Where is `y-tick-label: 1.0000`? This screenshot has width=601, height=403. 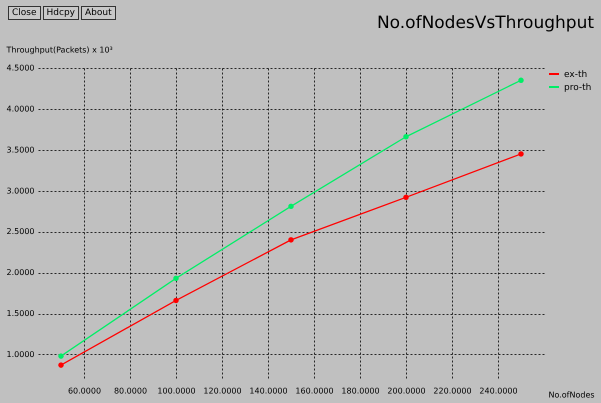 y-tick-label: 1.0000 is located at coordinates (20, 354).